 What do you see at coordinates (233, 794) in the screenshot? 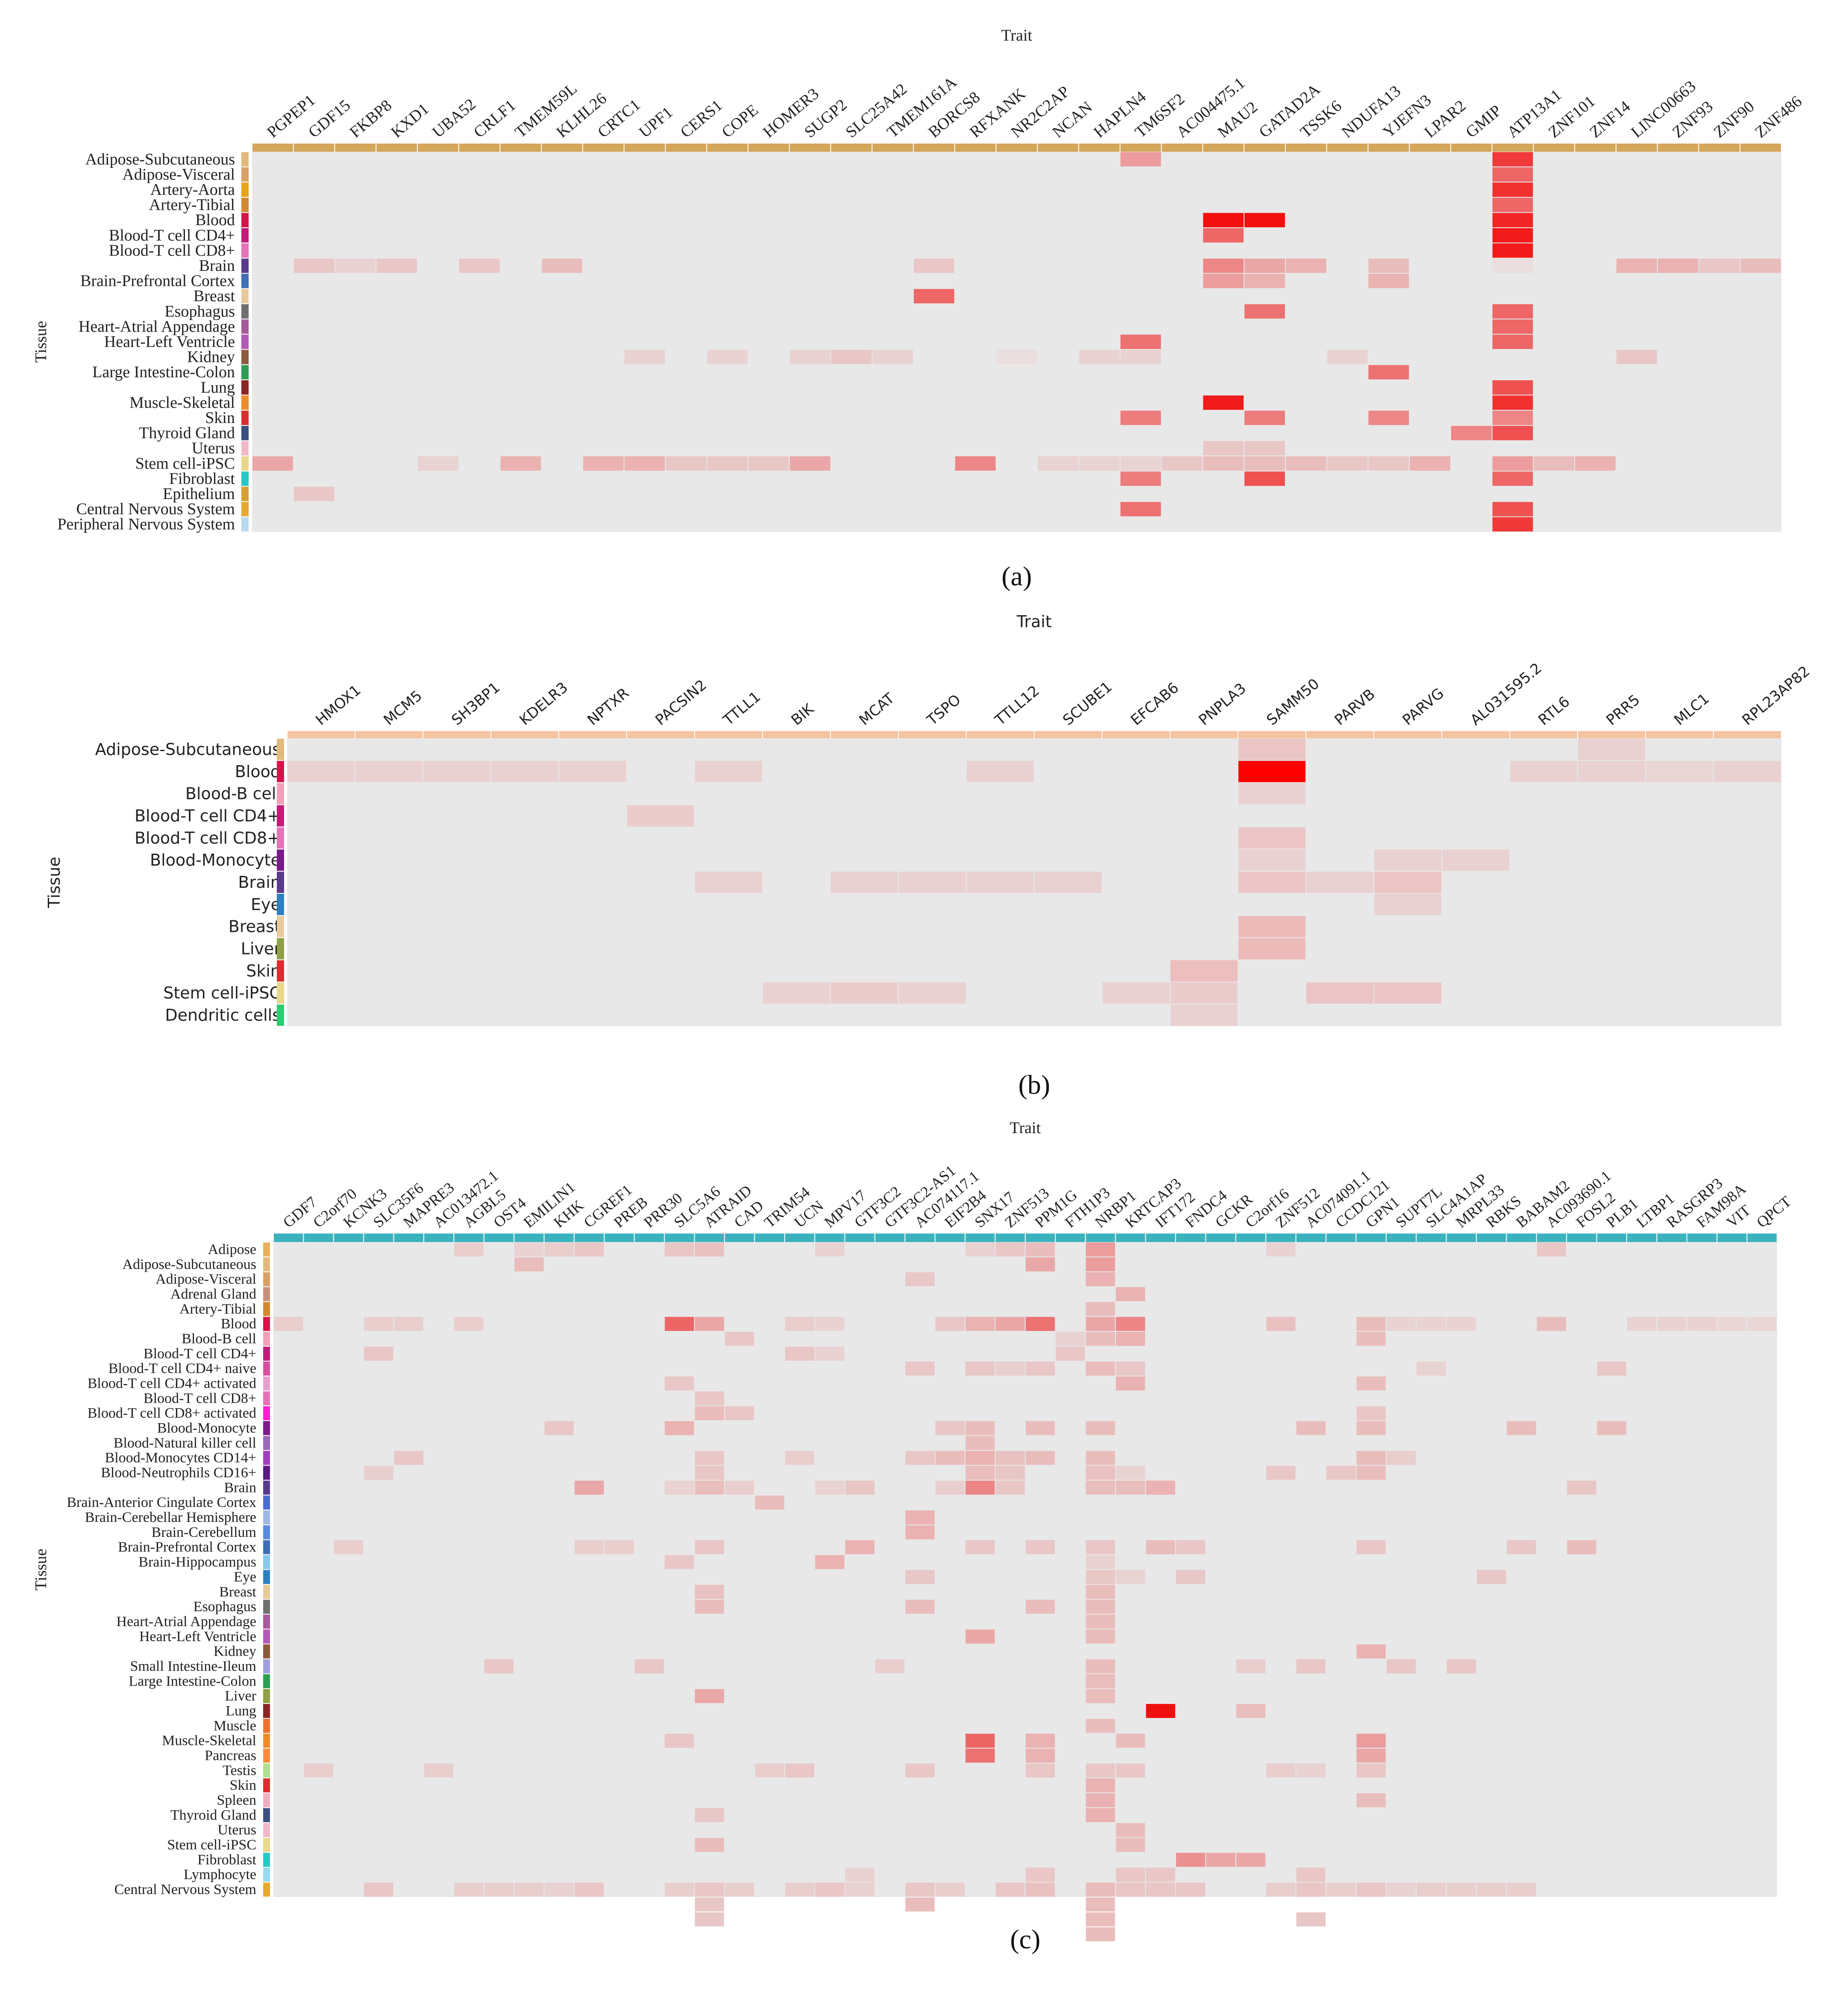
I see `tissue-label: Blood-B cell` at bounding box center [233, 794].